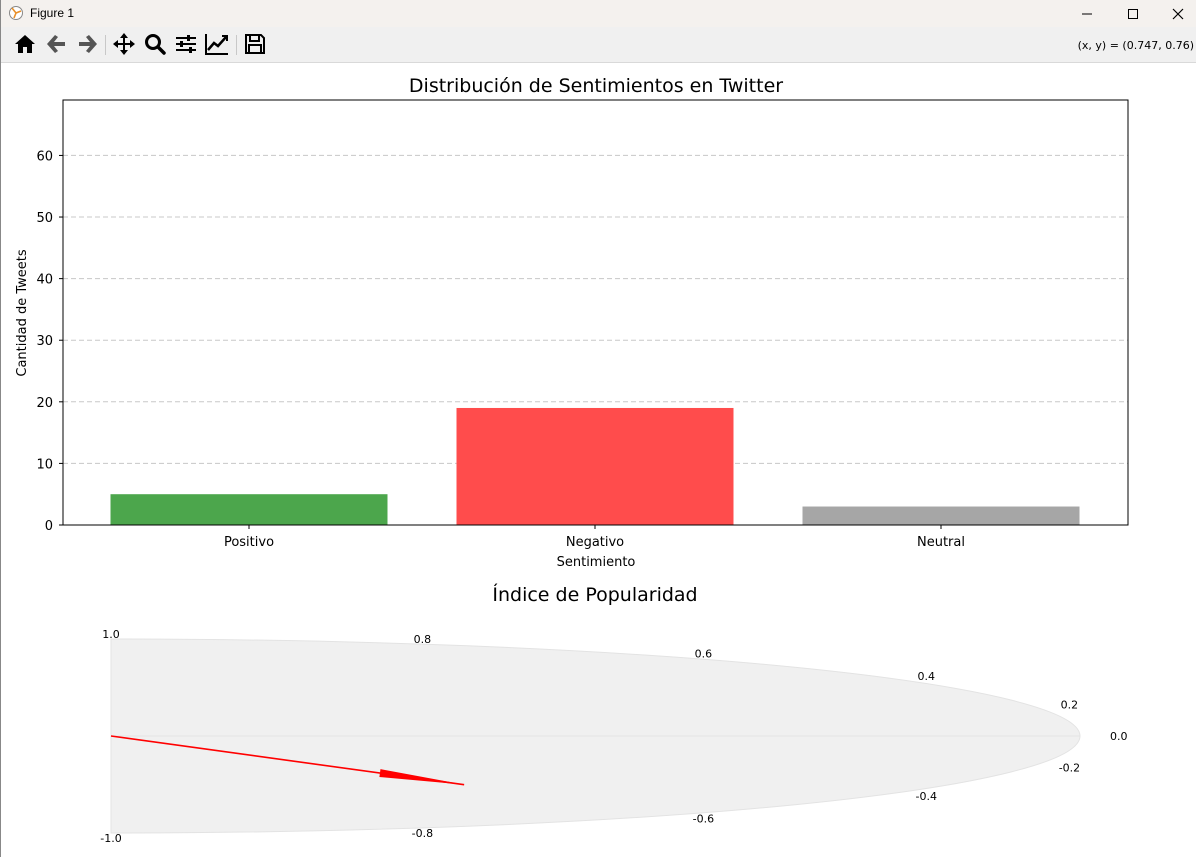  Describe the element at coordinates (111, 634) in the screenshot. I see `gauge-tick-label: 1.0` at that location.